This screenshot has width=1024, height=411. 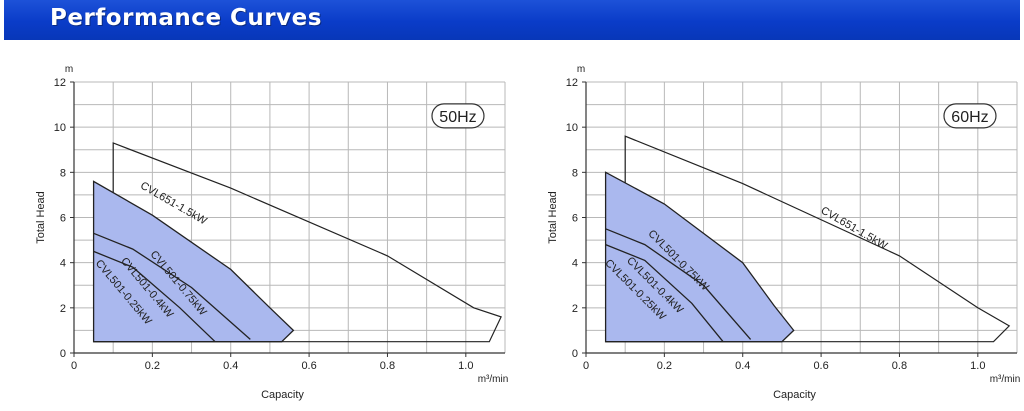 I want to click on chart1-y-tick-label: 4, so click(x=63, y=264).